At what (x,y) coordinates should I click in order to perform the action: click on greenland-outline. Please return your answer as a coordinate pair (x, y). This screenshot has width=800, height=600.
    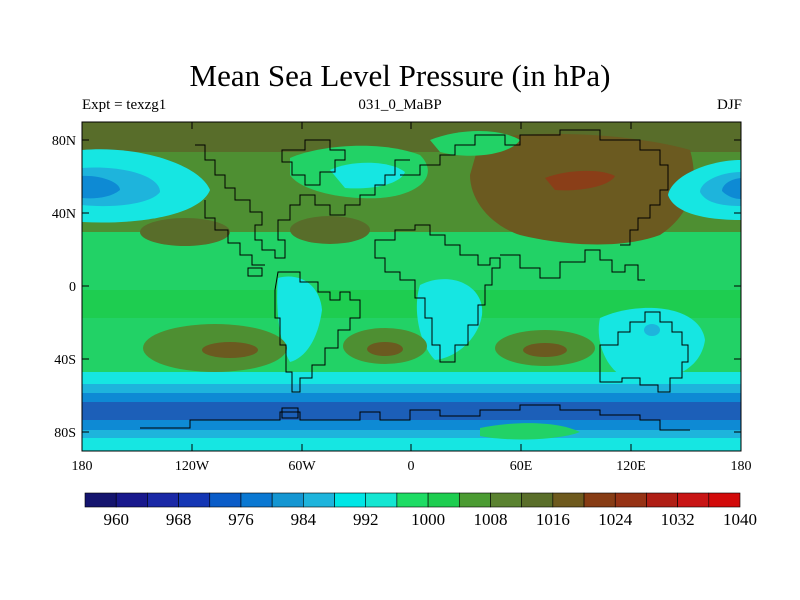
    Looking at the image, I should click on (313, 162).